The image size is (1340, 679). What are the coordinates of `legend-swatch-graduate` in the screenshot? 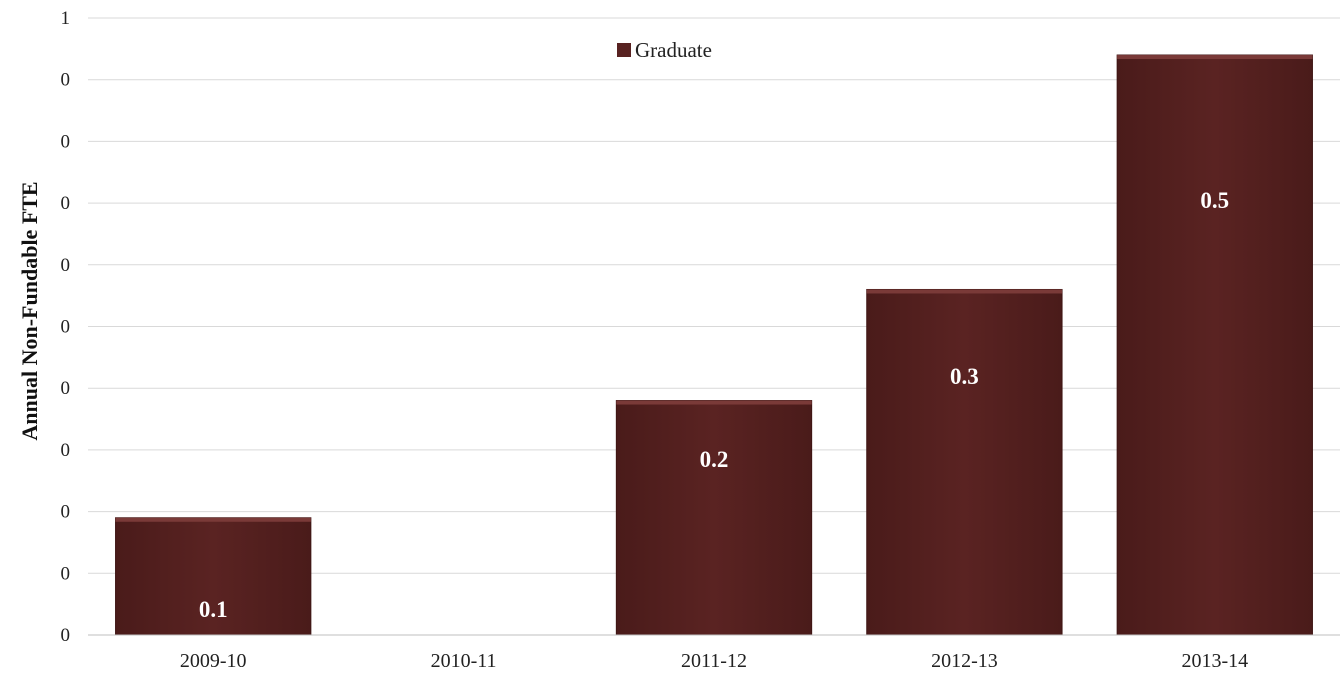 It's located at (624, 50).